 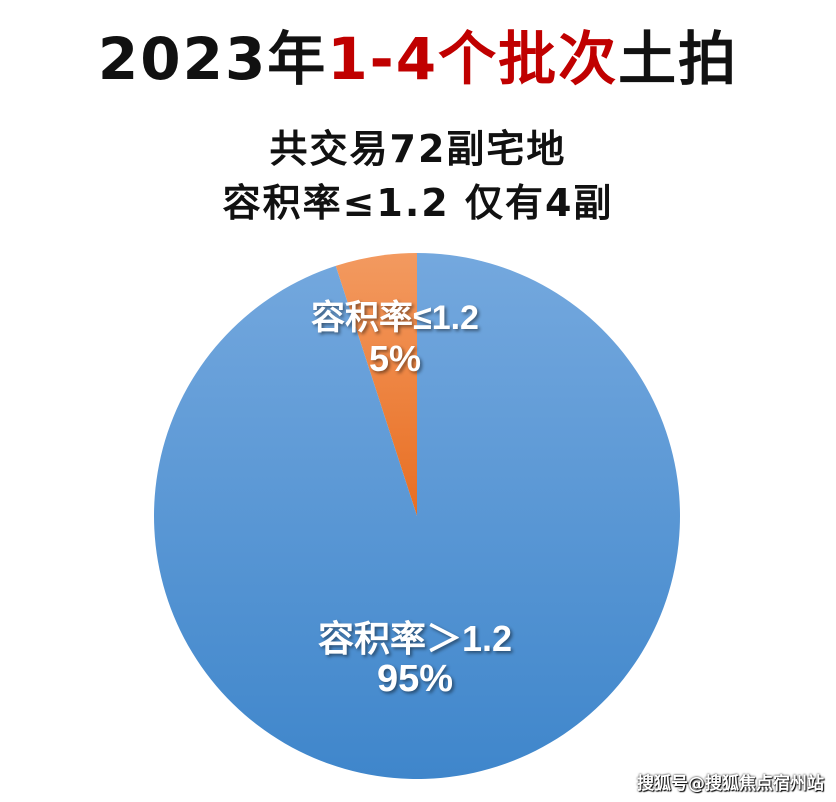 What do you see at coordinates (473, 59) in the screenshot?
I see `title-highlight: 1-4个批次` at bounding box center [473, 59].